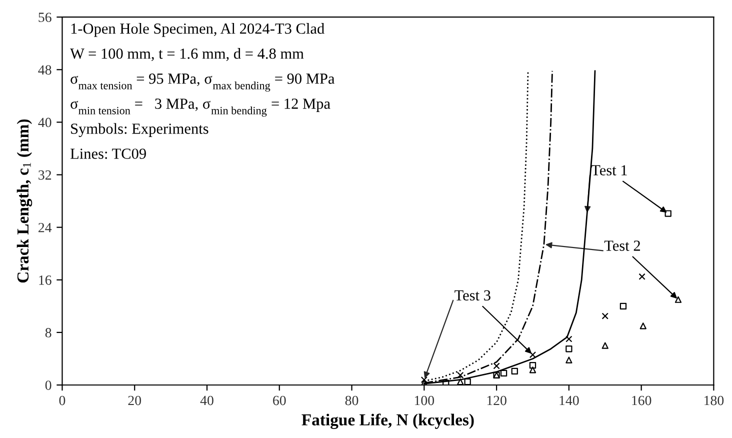 The width and height of the screenshot is (732, 438). I want to click on annotation: Test 3, so click(472, 295).